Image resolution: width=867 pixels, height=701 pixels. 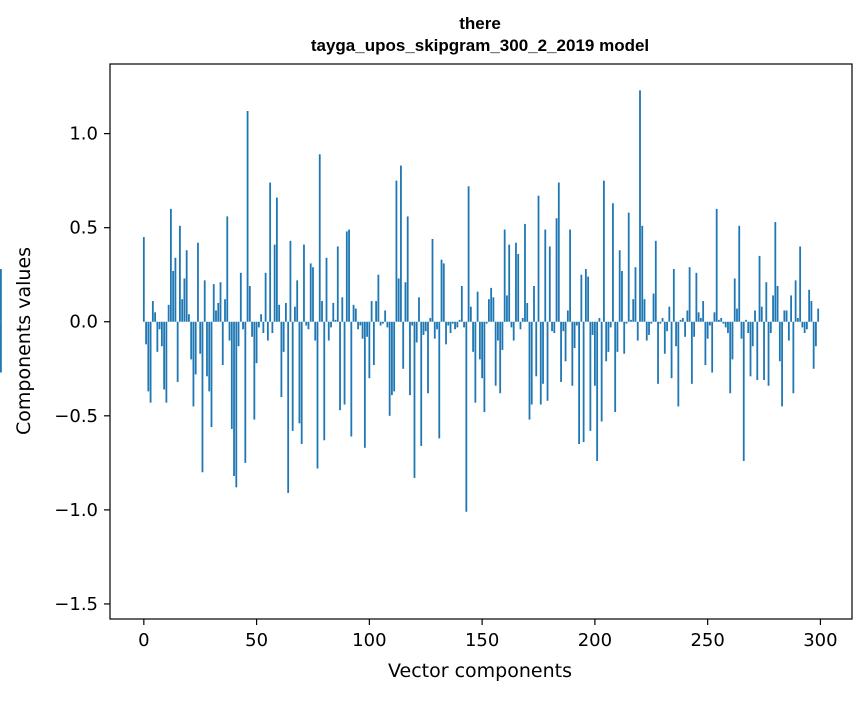 I want to click on x-axis-ticks: 0 50 100 150 200 250 300, so click(x=488, y=635).